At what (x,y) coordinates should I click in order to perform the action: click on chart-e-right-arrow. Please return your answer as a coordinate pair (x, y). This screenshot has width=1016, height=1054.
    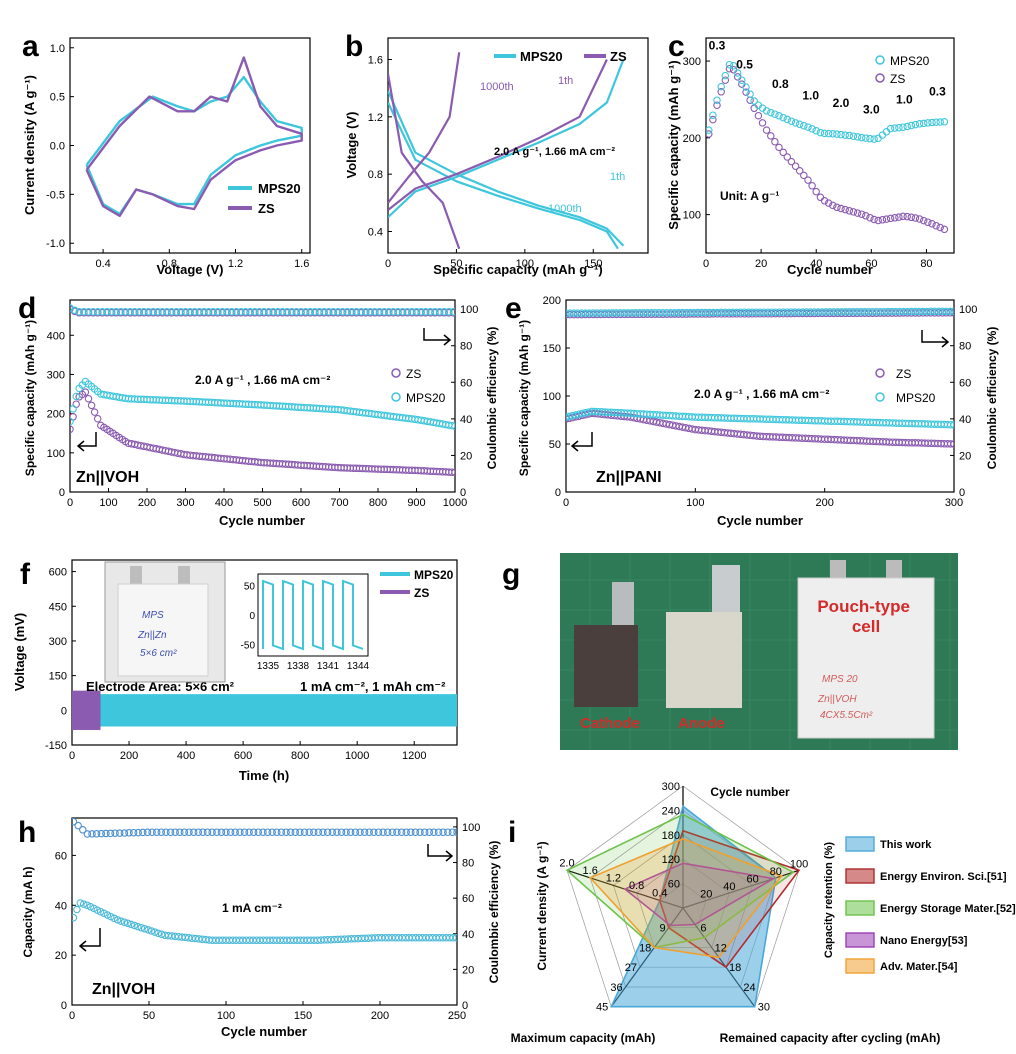
    Looking at the image, I should click on (935, 339).